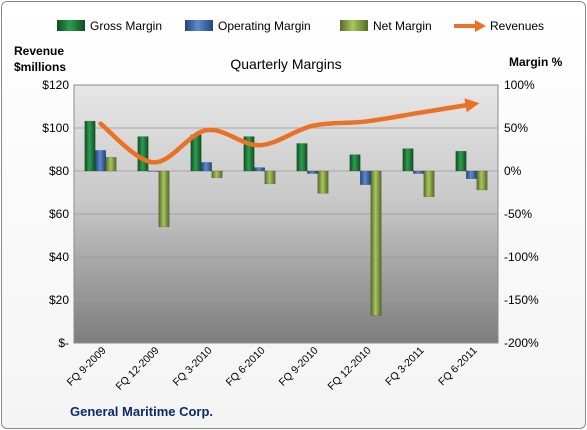 This screenshot has height=430, width=587. What do you see at coordinates (196, 153) in the screenshot?
I see `bar-gross-margin-fq-3-2010` at bounding box center [196, 153].